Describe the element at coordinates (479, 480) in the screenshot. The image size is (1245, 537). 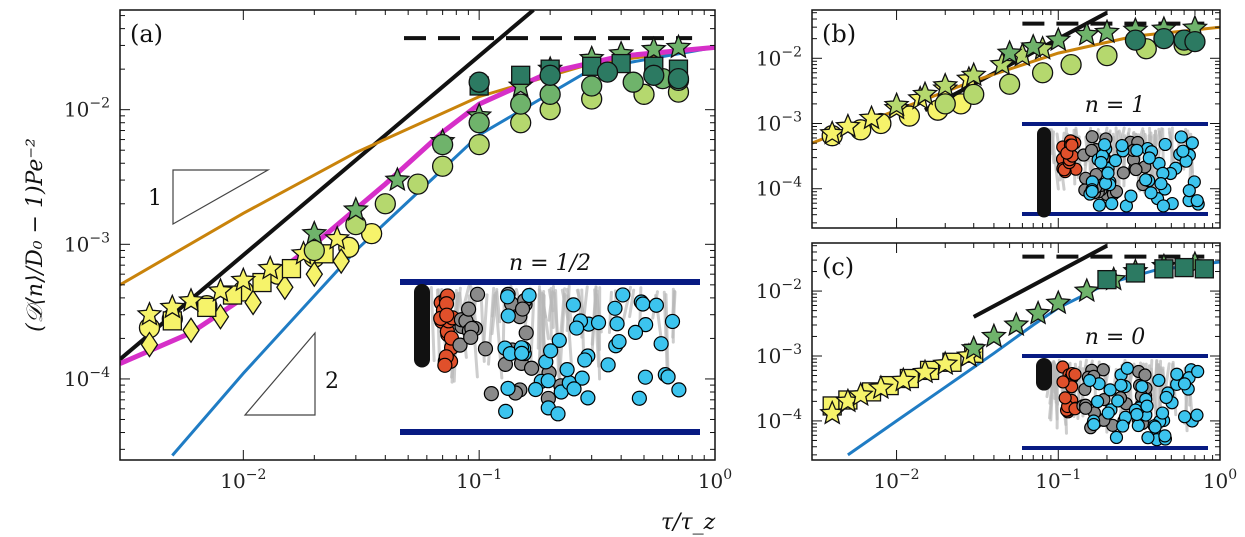
I see `x-tick-label: 10⁻¹` at that location.